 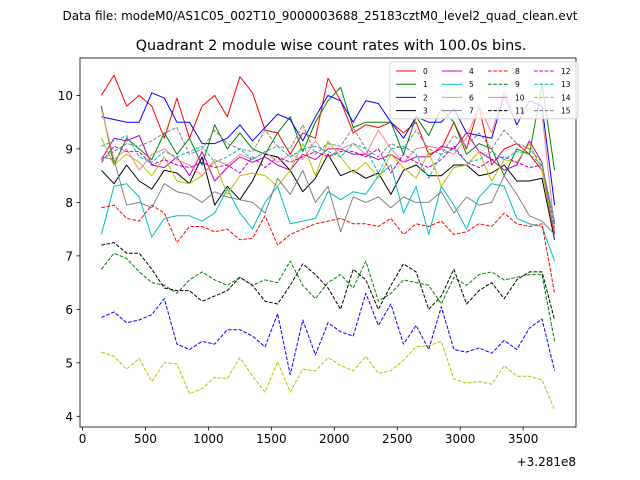 I want to click on x-offset-label: +3.281e8, so click(x=546, y=462).